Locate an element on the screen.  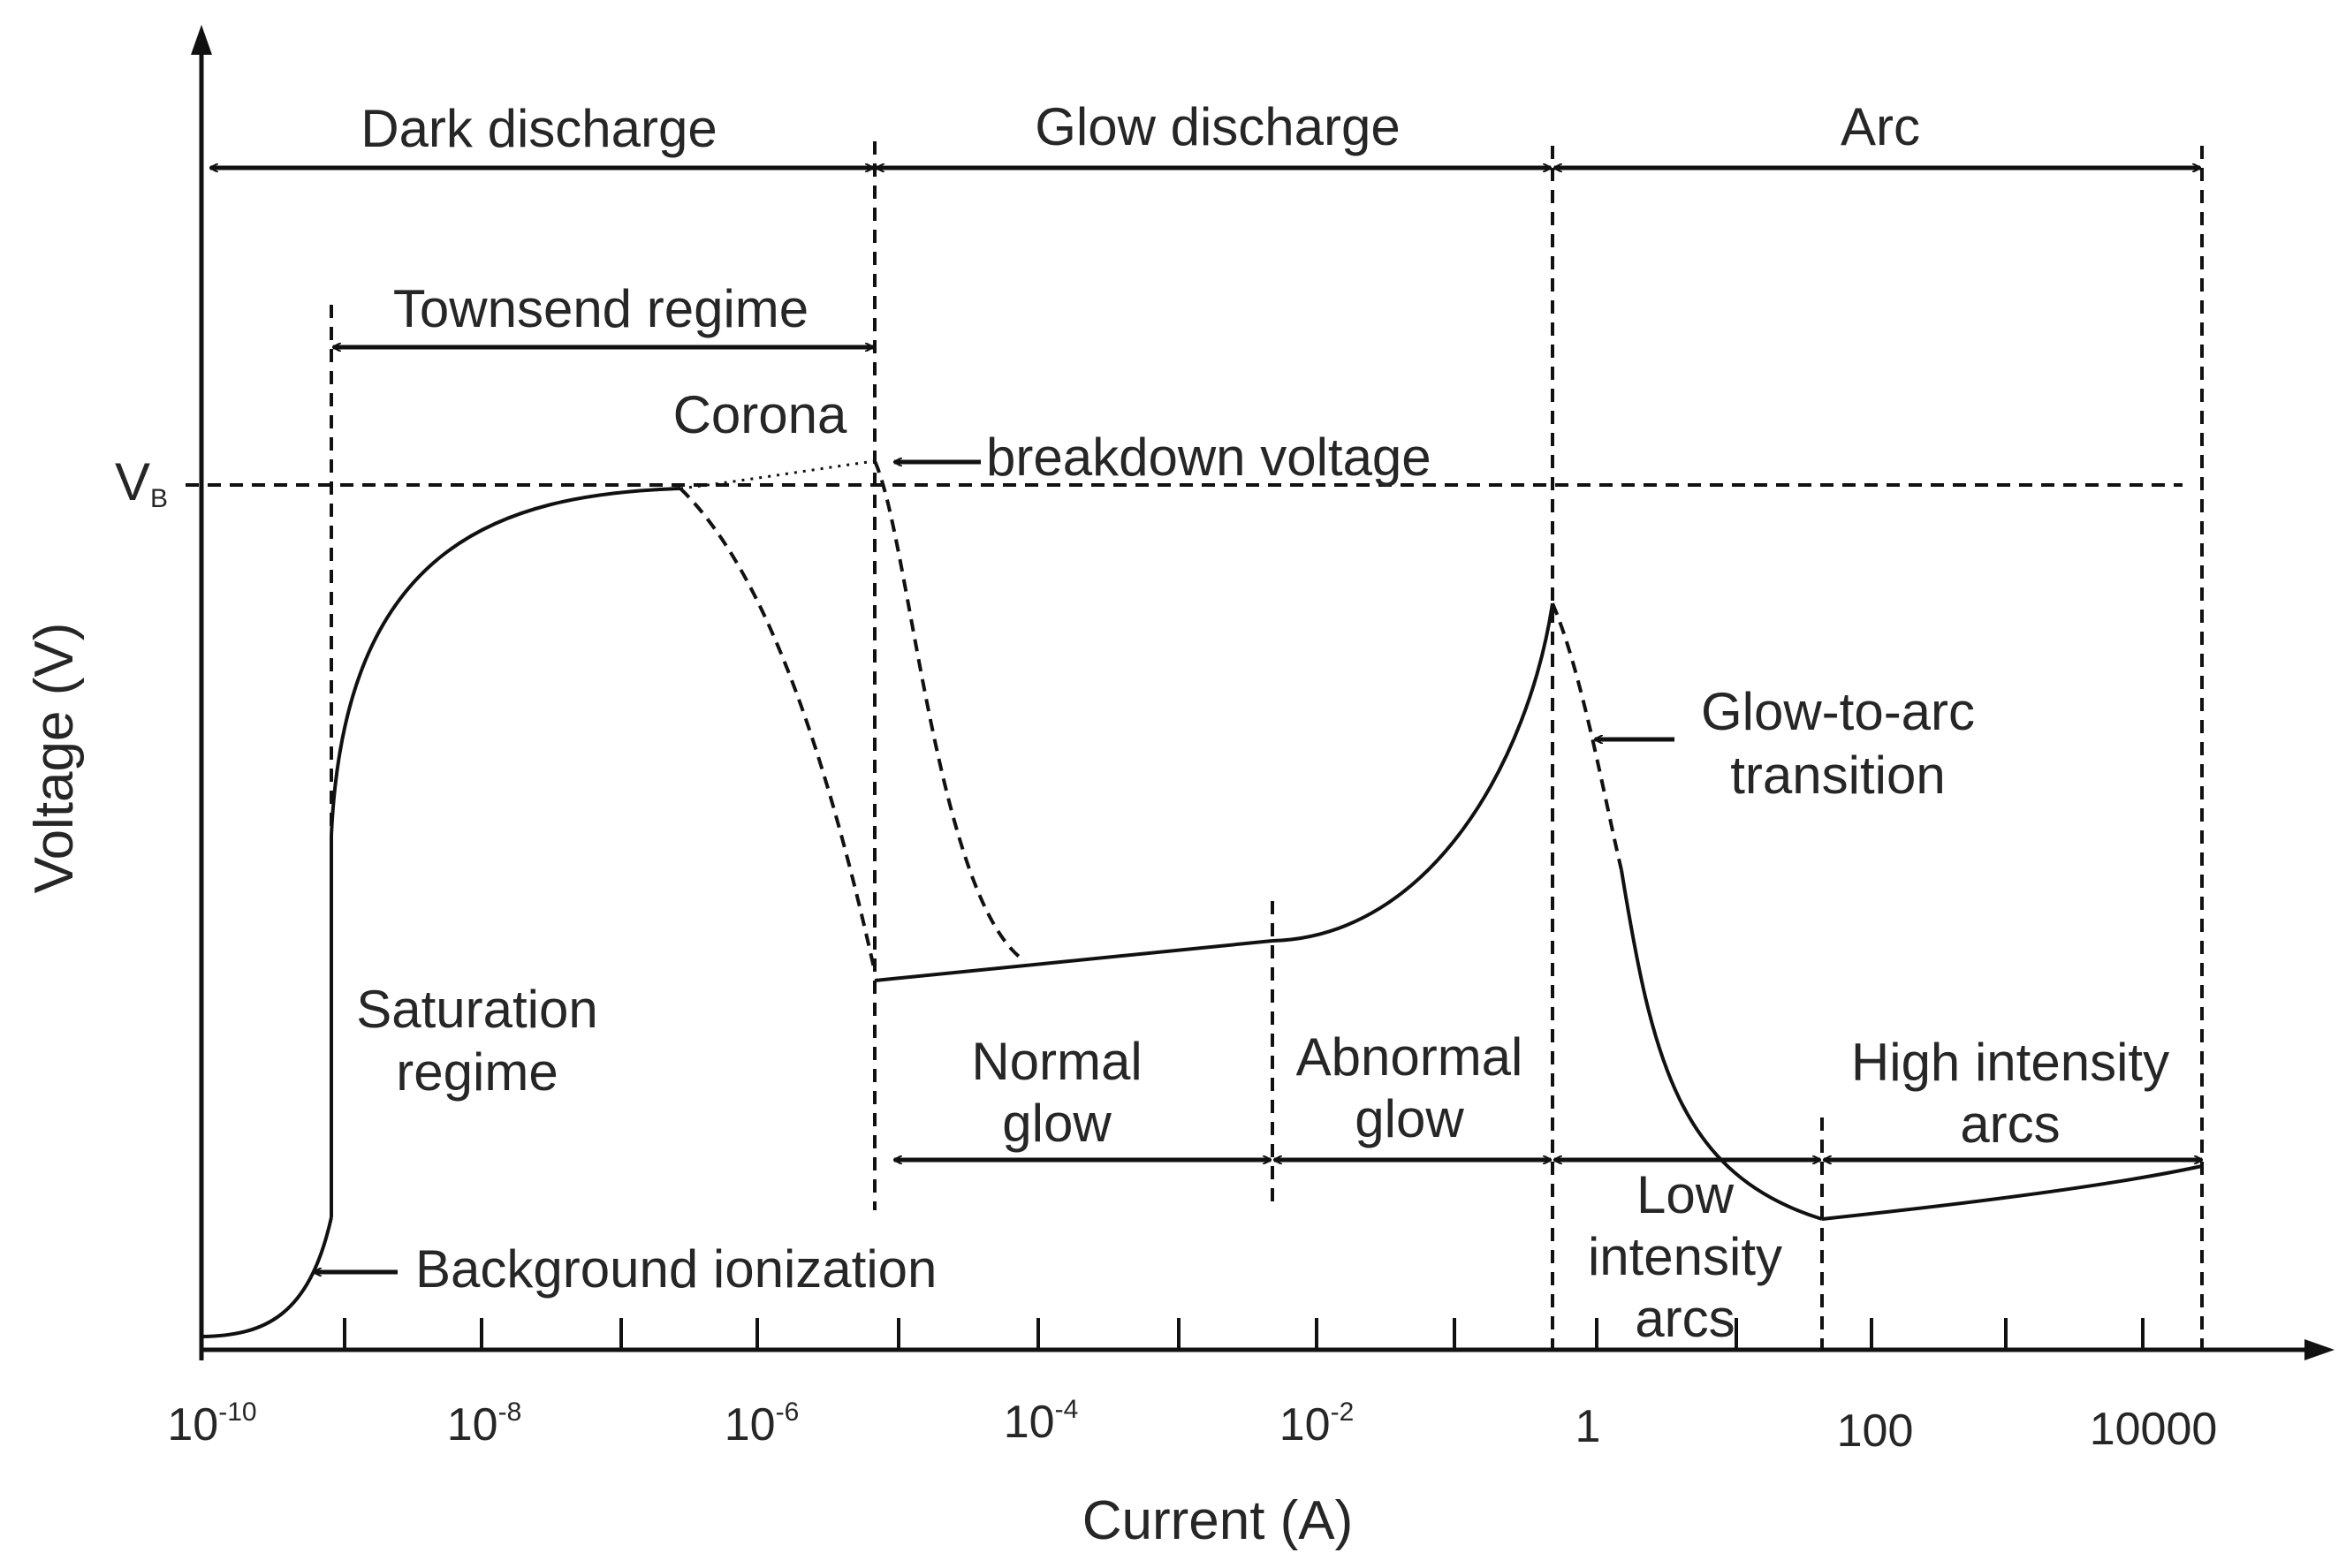
corona-label: Corona is located at coordinates (760, 414).